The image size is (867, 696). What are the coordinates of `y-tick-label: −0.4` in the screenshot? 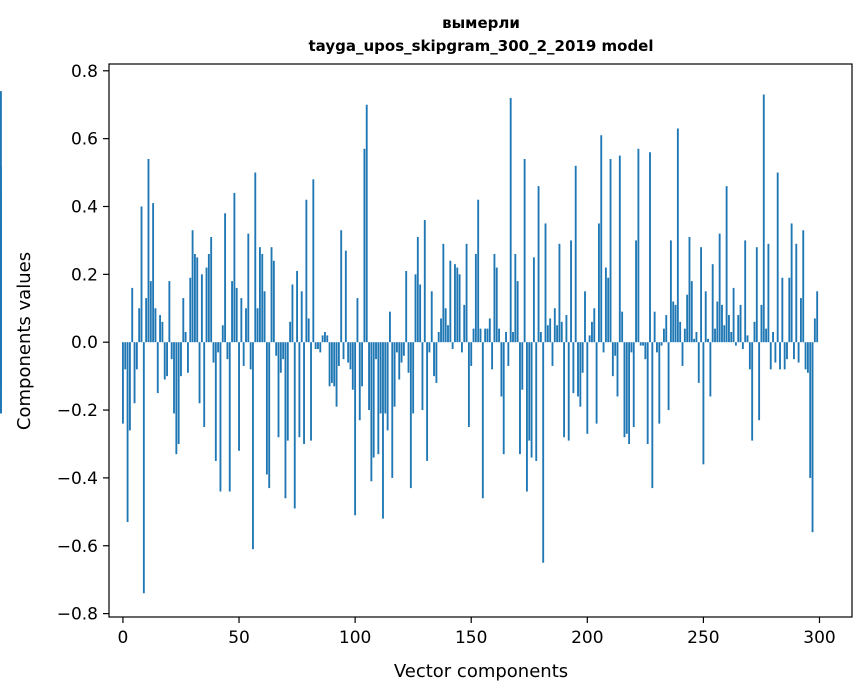 It's located at (77, 479).